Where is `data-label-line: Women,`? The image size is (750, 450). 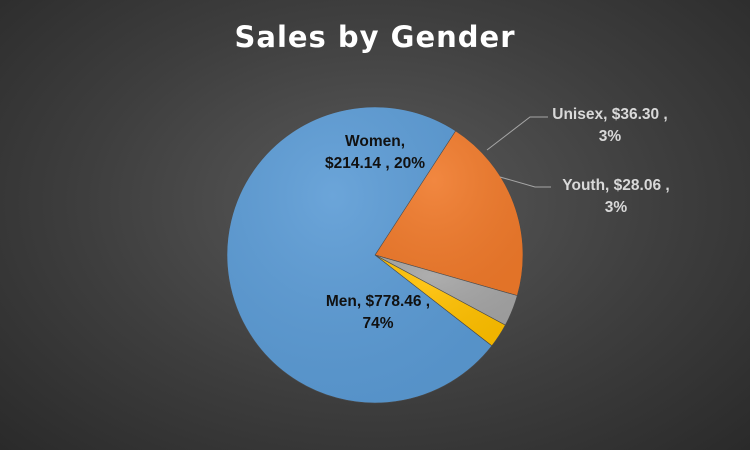 data-label-line: Women, is located at coordinates (375, 141).